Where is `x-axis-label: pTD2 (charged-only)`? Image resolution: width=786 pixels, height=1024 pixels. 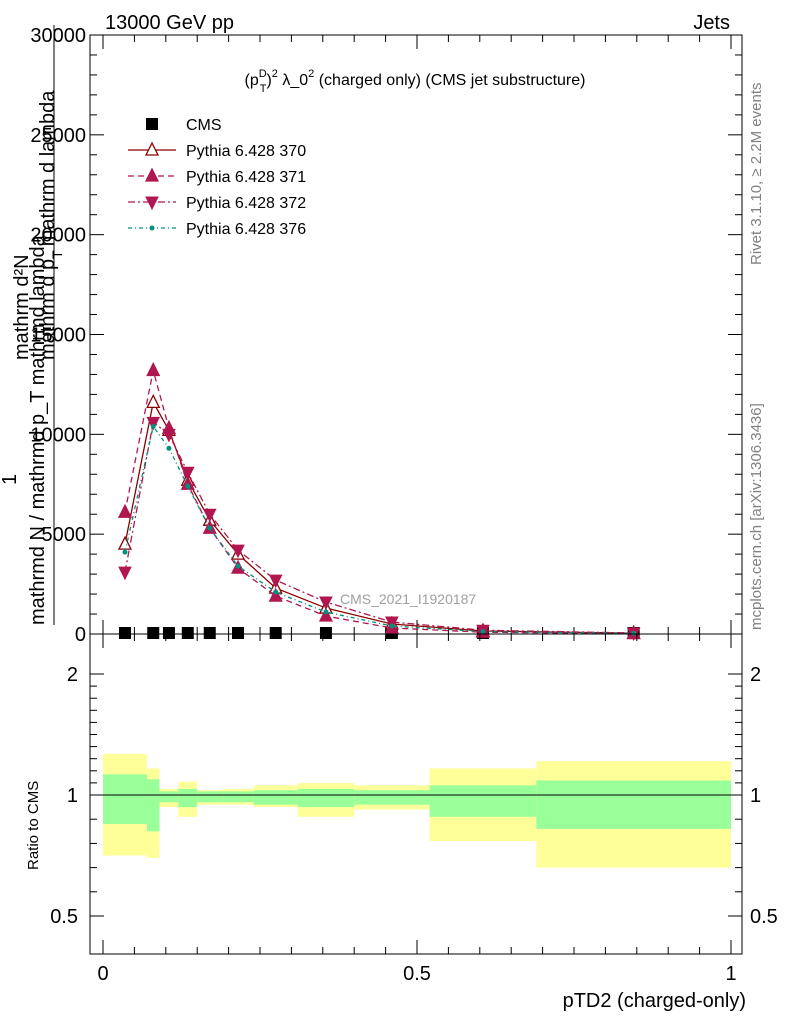 x-axis-label: pTD2 (charged-only) is located at coordinates (654, 1001).